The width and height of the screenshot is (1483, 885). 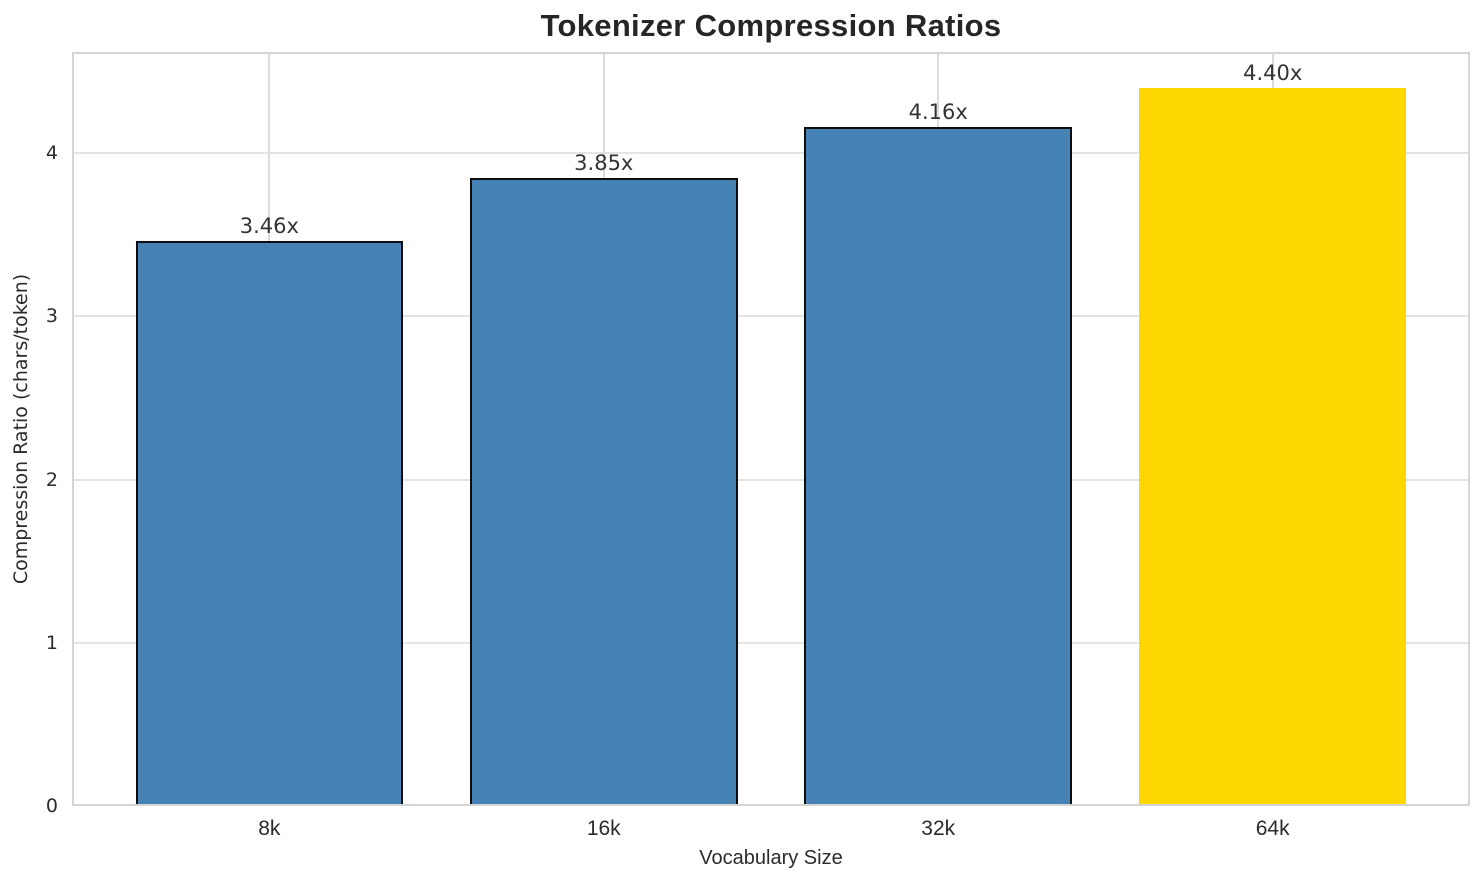 I want to click on y-tick-0: 0, so click(x=51, y=806).